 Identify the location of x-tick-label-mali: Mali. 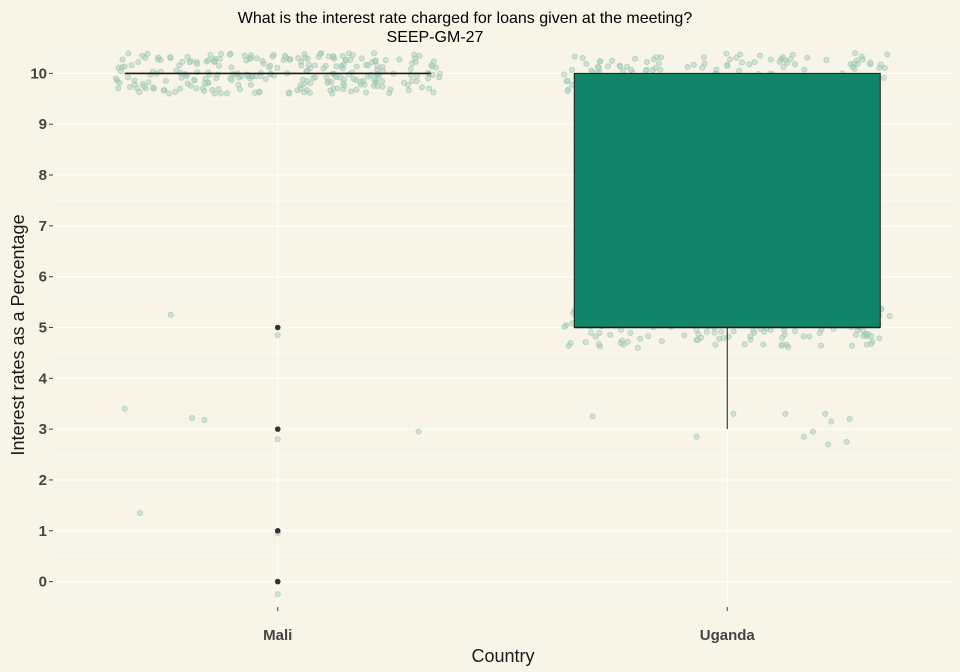
(277, 635).